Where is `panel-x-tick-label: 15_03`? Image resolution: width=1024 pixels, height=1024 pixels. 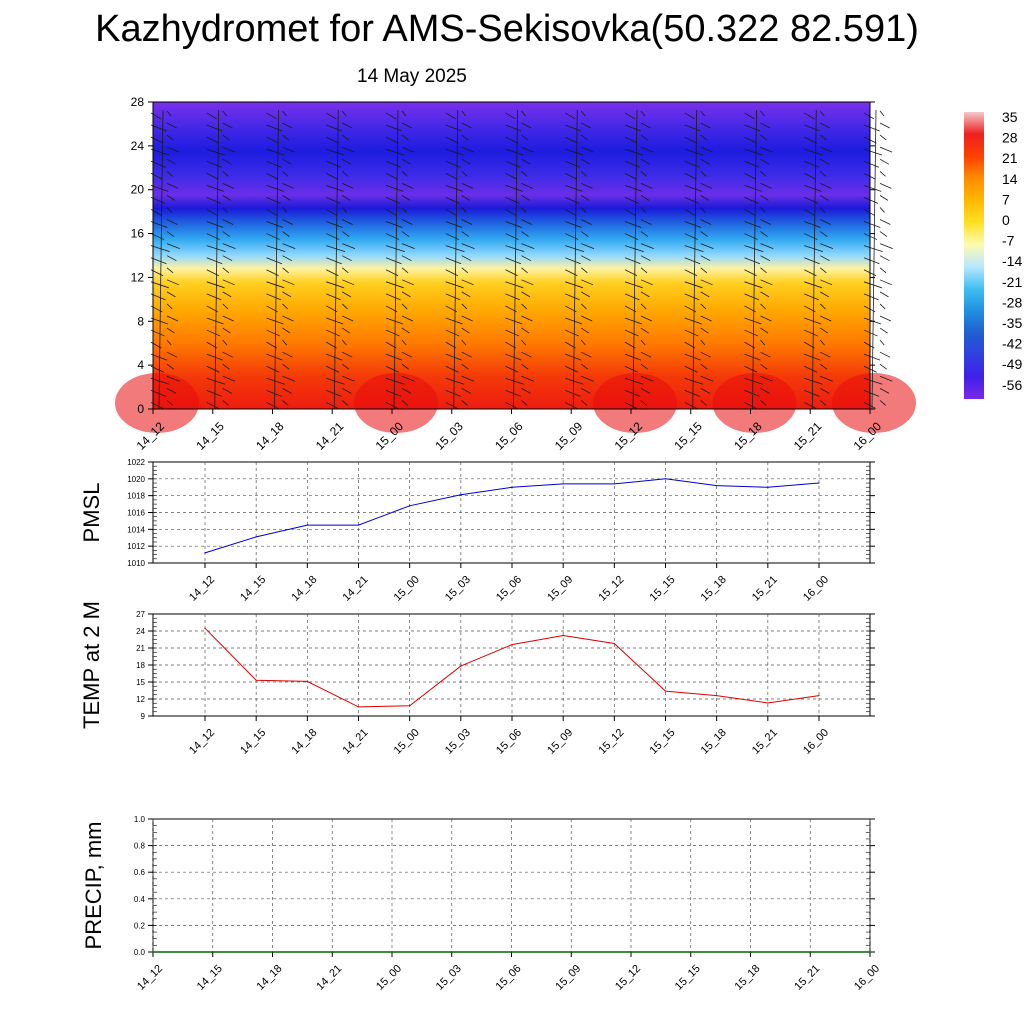 panel-x-tick-label: 15_03 is located at coordinates (449, 978).